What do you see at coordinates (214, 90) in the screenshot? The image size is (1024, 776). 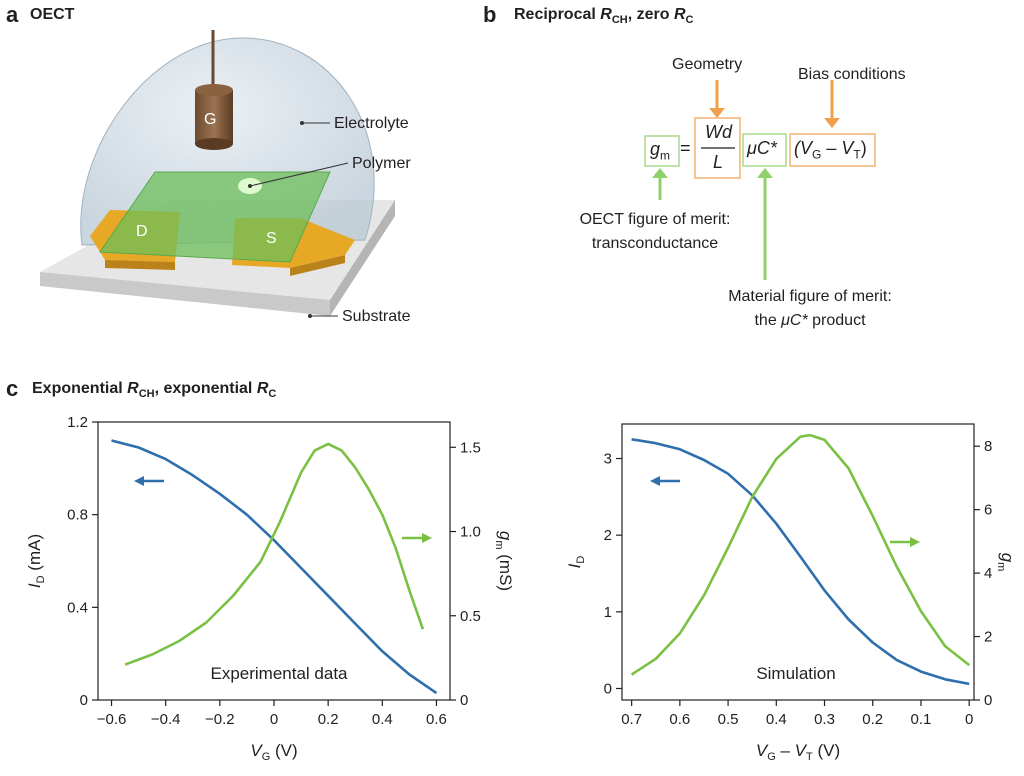 I see `gate-electrode` at bounding box center [214, 90].